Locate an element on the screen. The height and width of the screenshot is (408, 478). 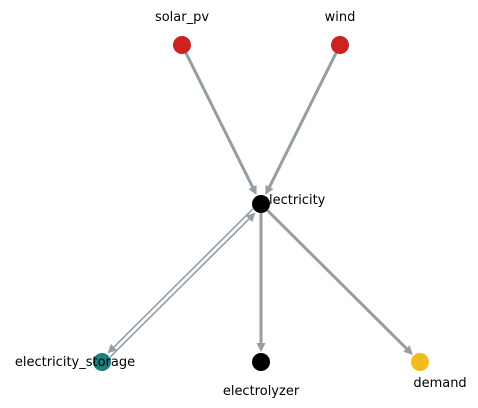
node-electricity_storage is located at coordinates (102, 362).